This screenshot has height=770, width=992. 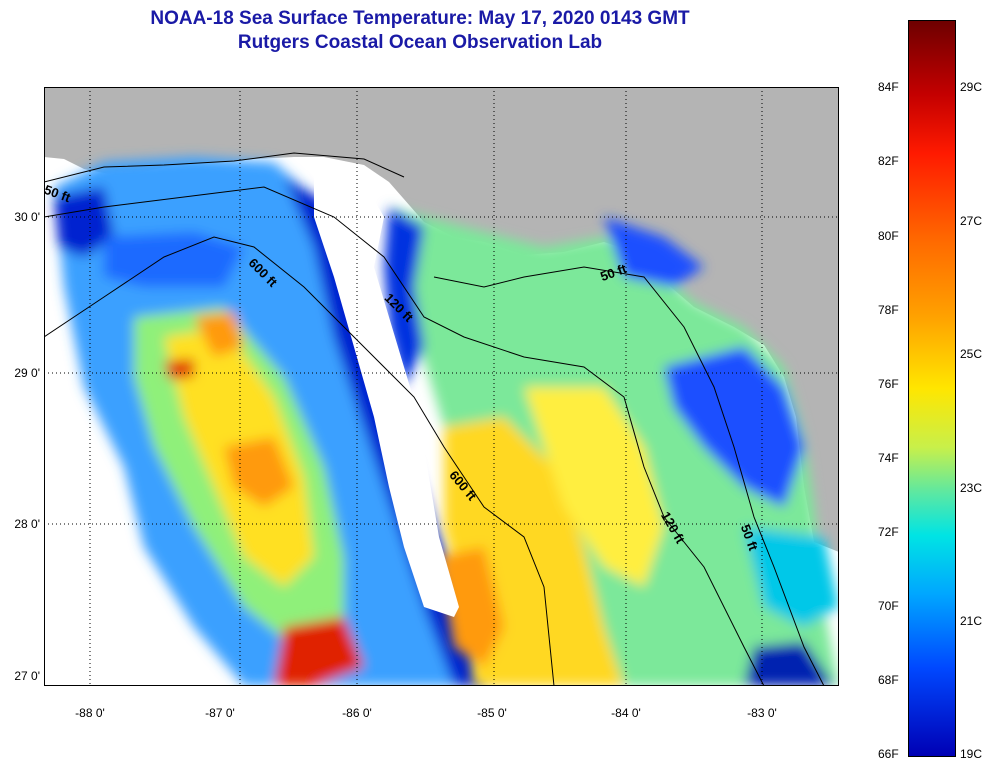 What do you see at coordinates (888, 458) in the screenshot?
I see `fahrenheit-label: 74F` at bounding box center [888, 458].